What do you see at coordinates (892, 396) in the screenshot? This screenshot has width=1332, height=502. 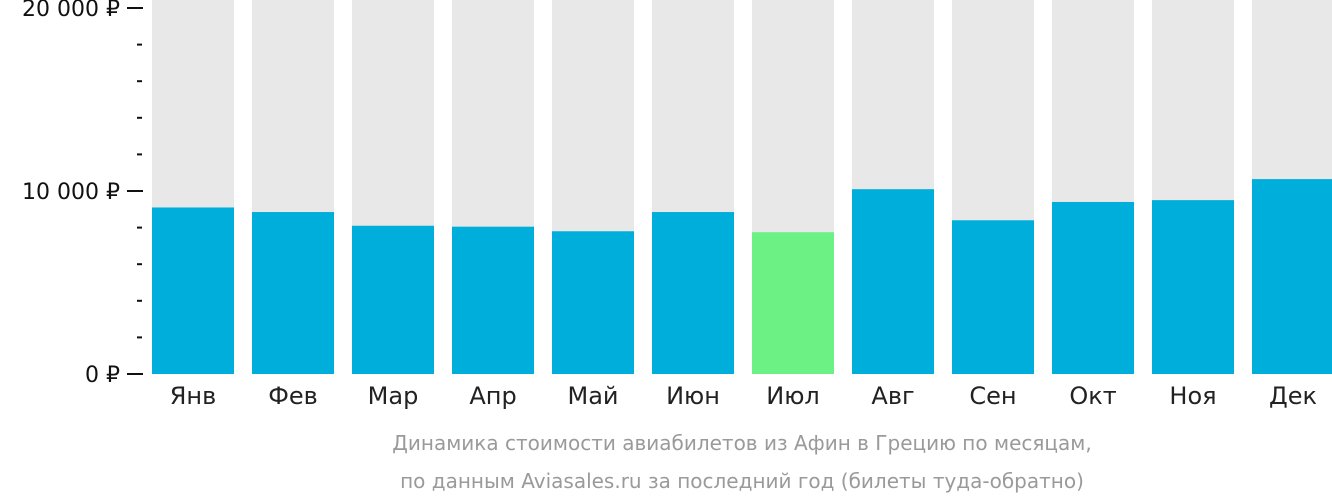 I see `x-tick-label: Авг` at bounding box center [892, 396].